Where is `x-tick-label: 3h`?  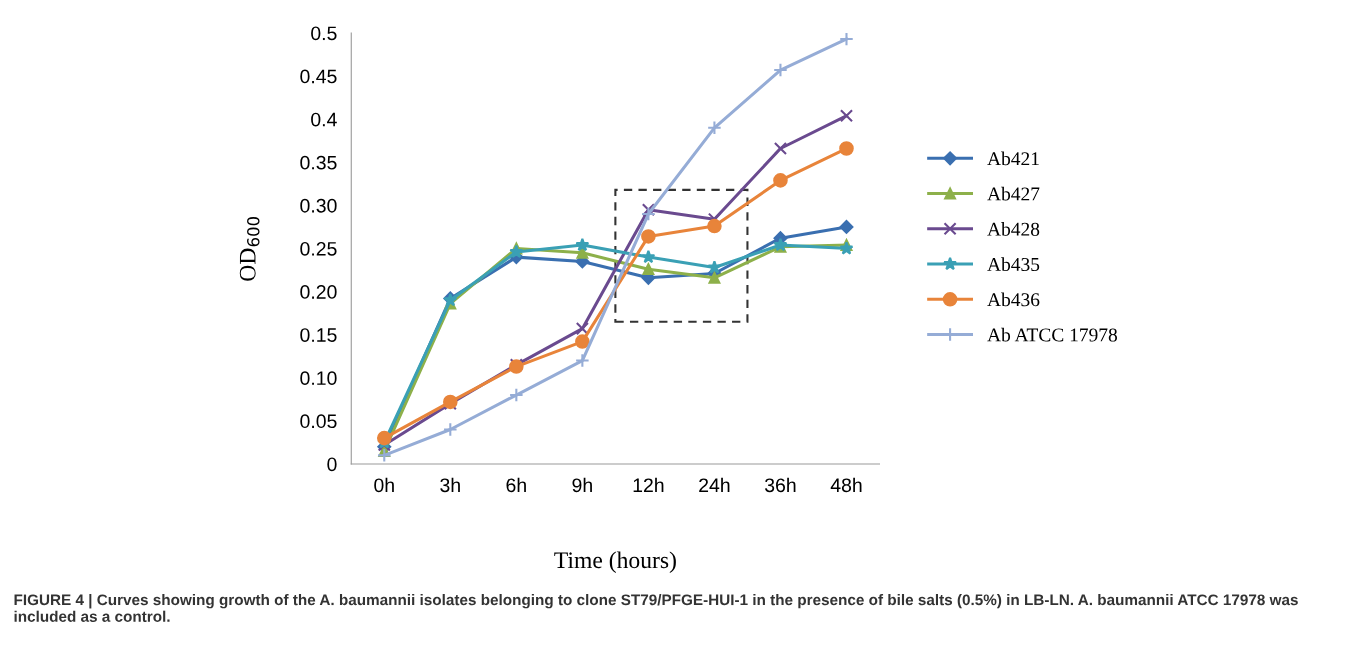
x-tick-label: 3h is located at coordinates (450, 485).